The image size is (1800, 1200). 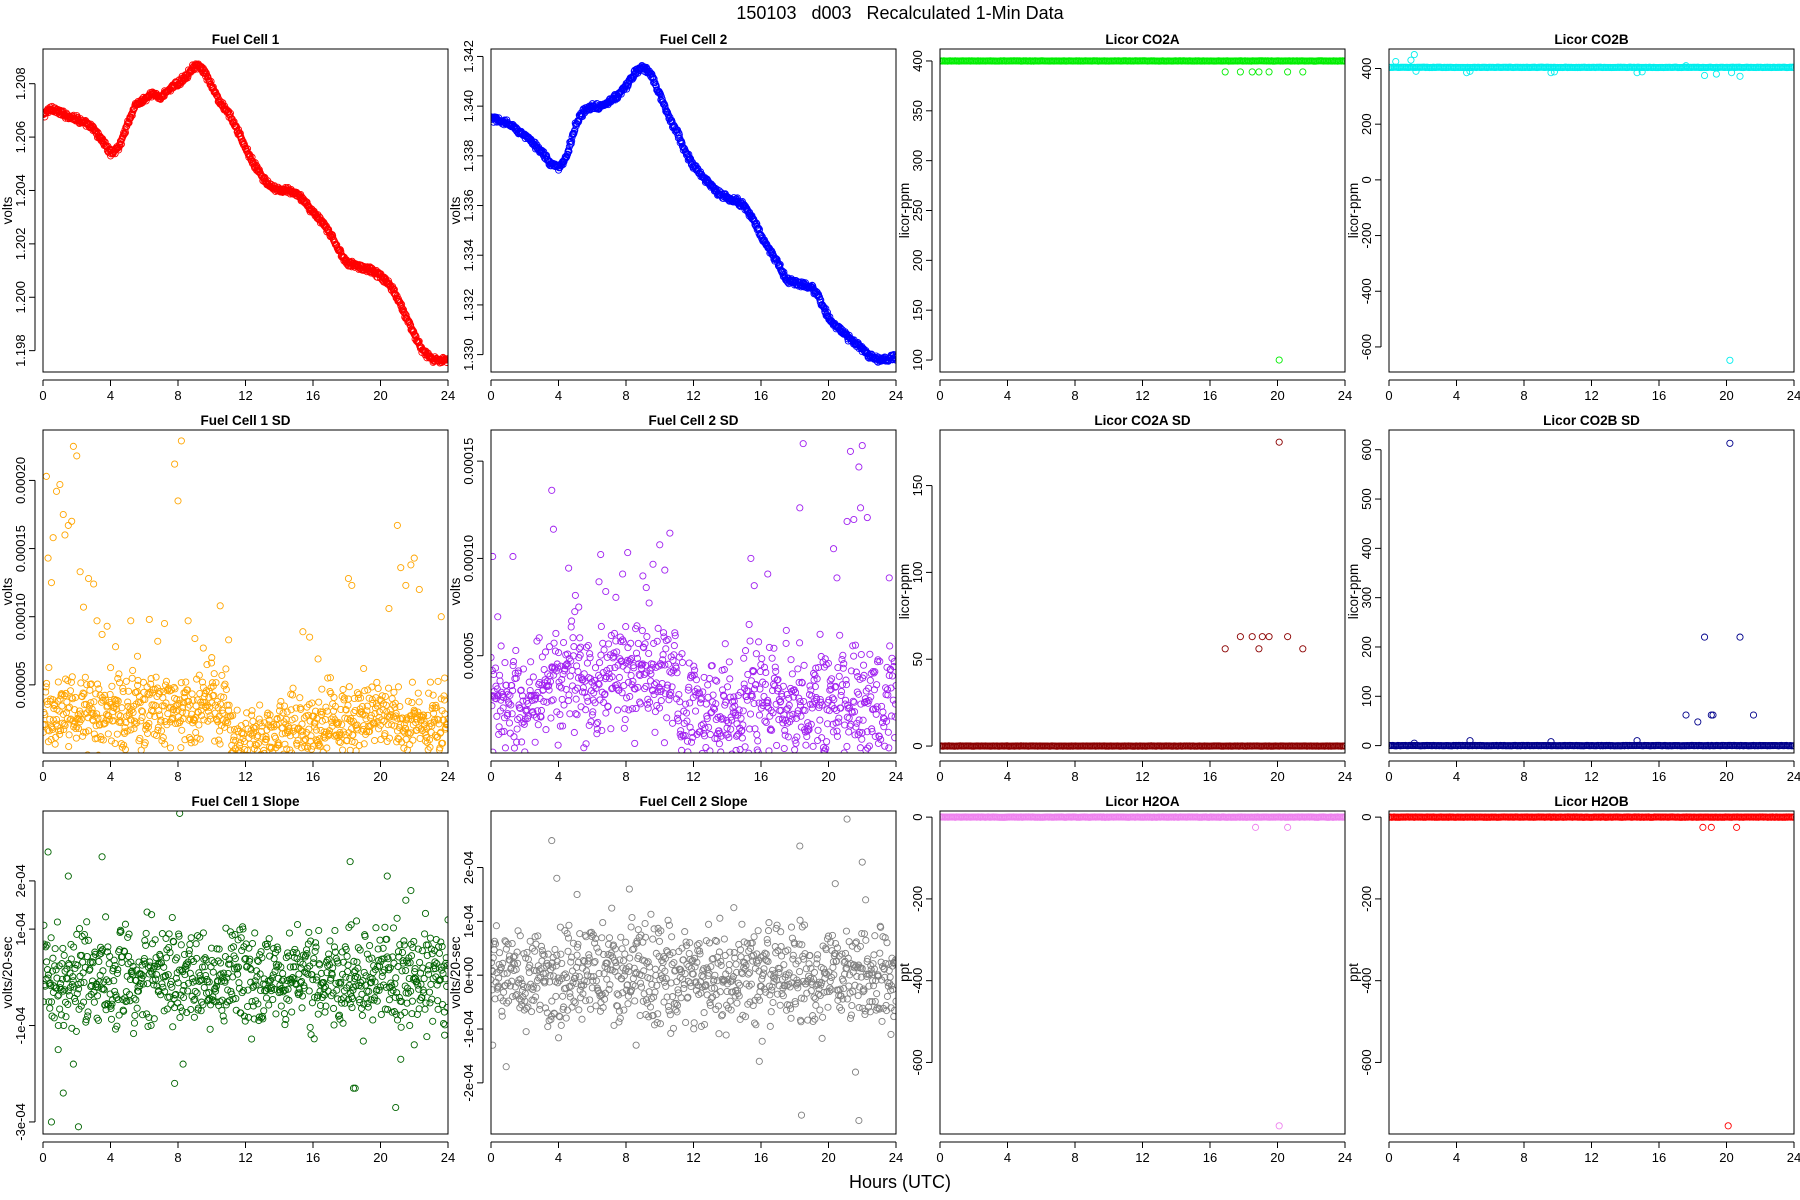 What do you see at coordinates (1366, 236) in the screenshot?
I see `y-tick-label: -200` at bounding box center [1366, 236].